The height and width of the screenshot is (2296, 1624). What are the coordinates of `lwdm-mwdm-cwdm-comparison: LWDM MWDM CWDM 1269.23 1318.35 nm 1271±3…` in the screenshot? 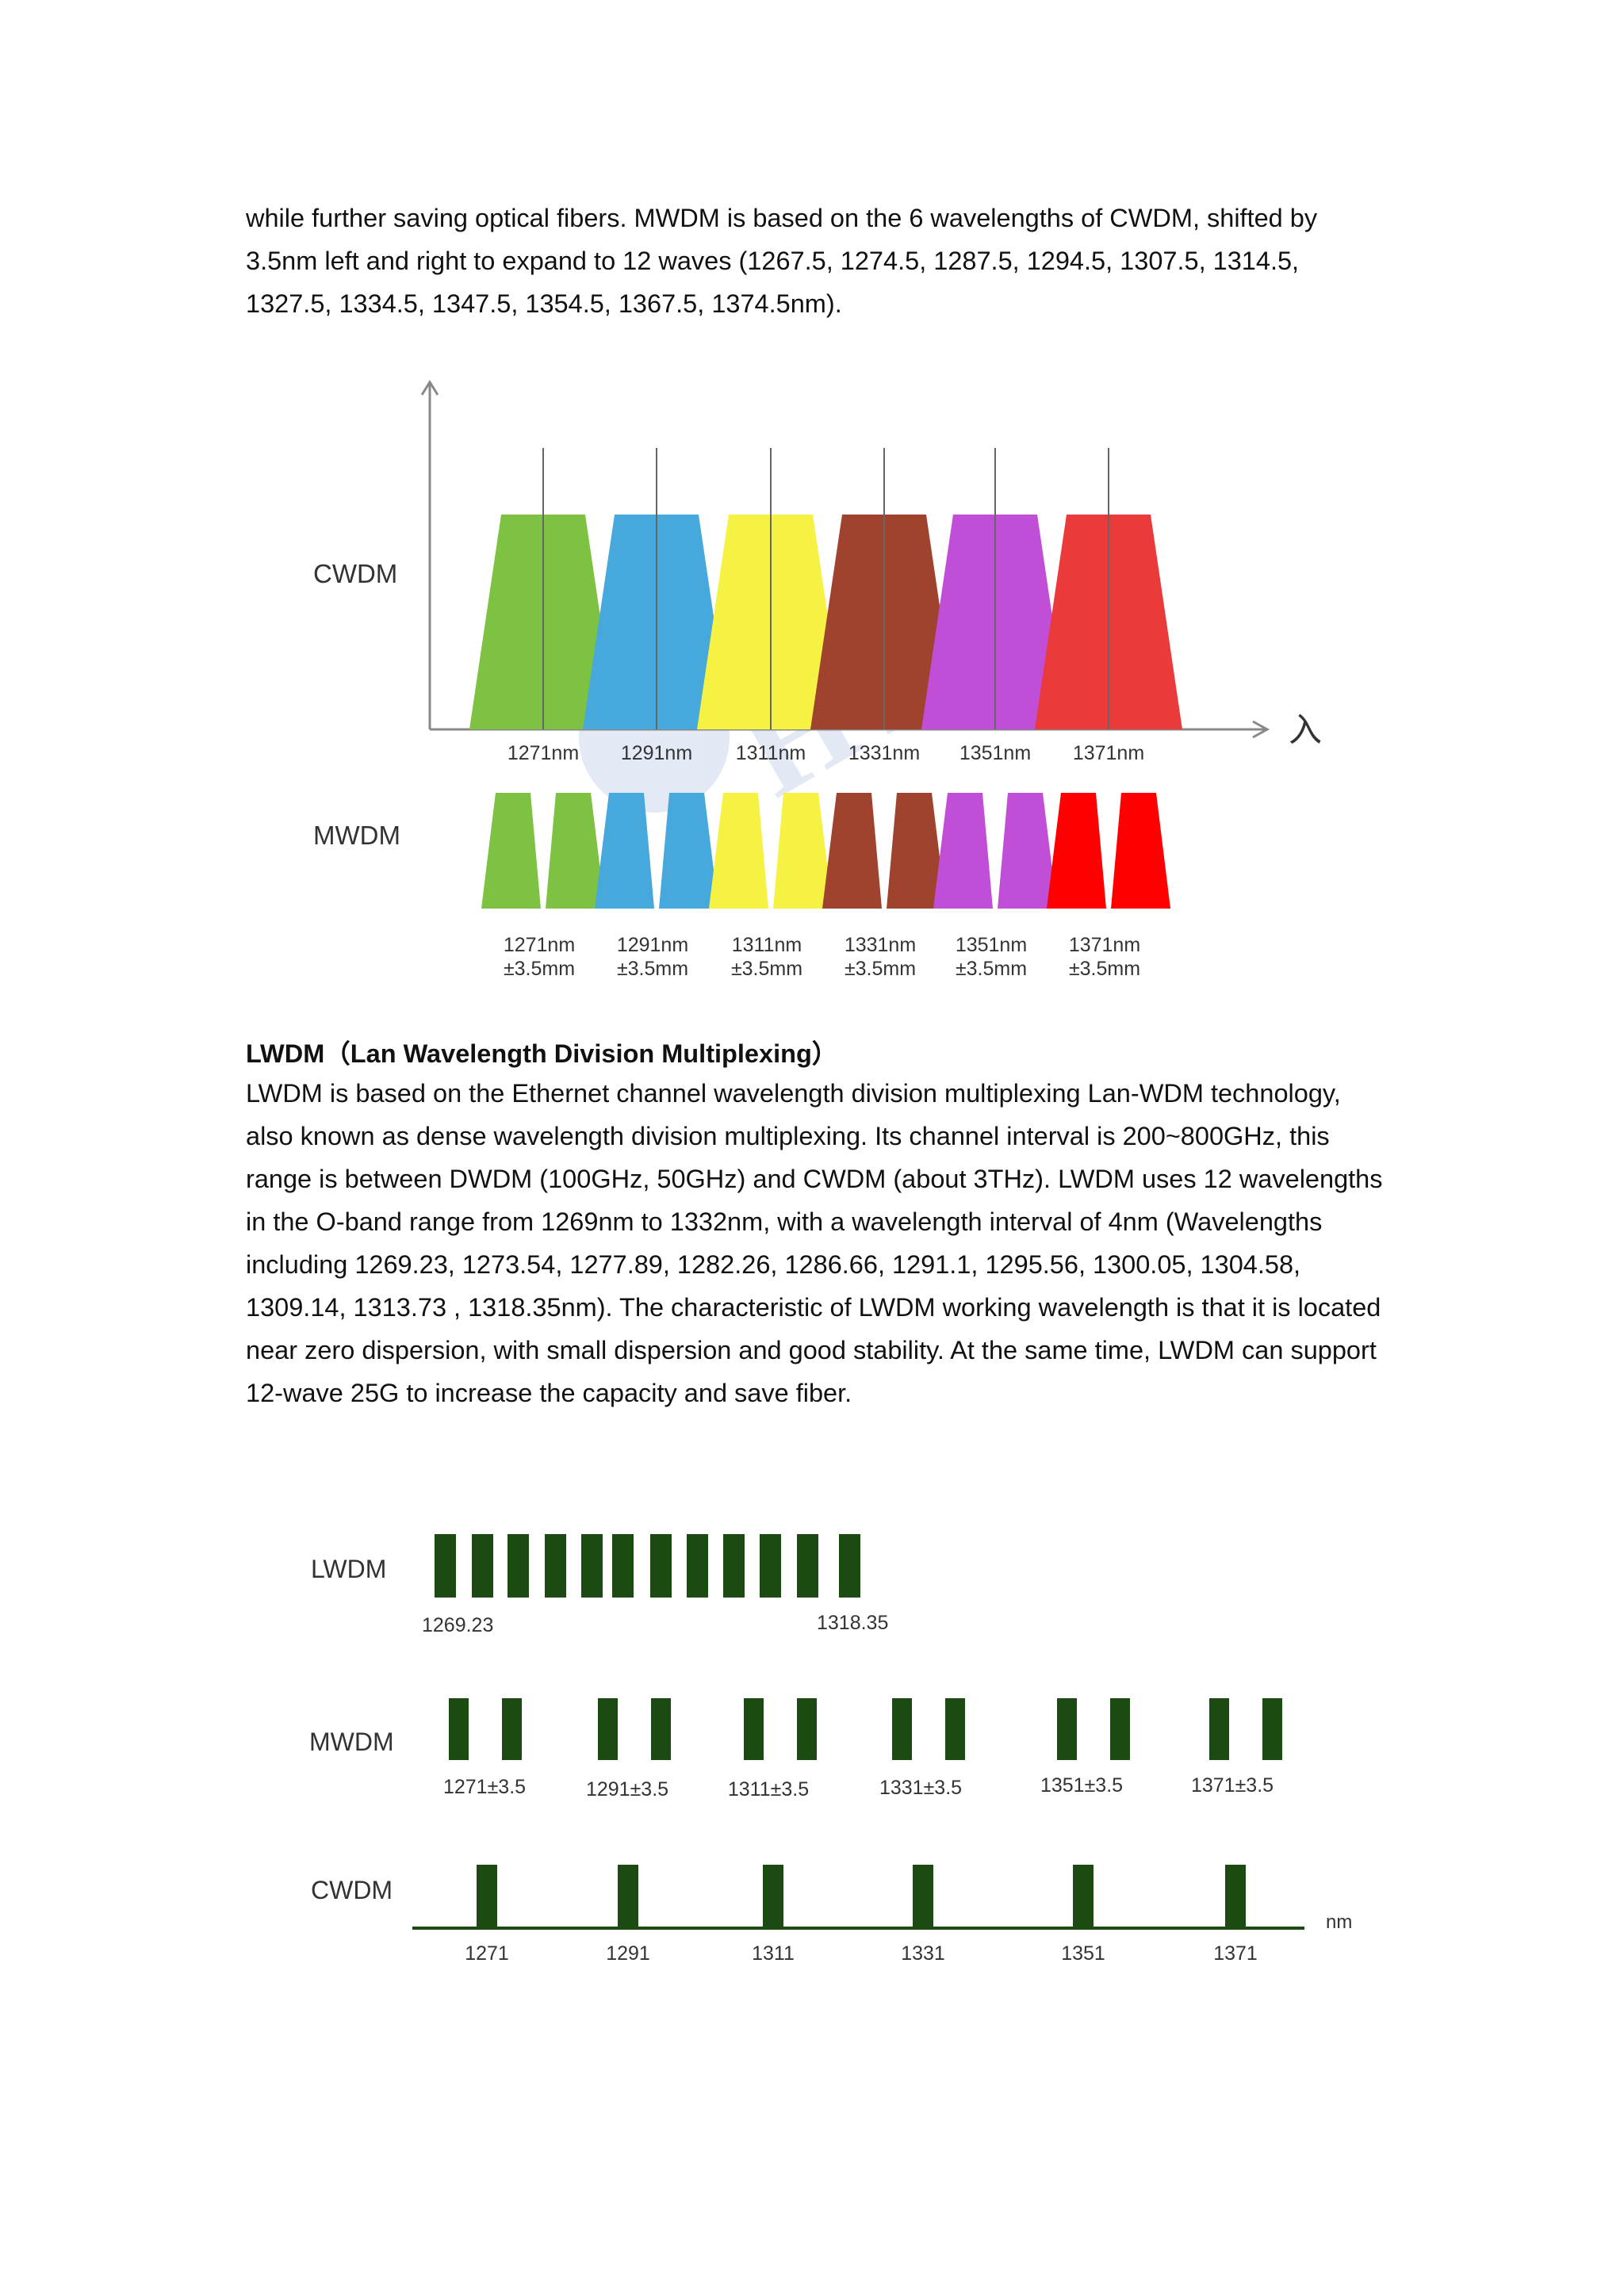 It's located at (830, 1749).